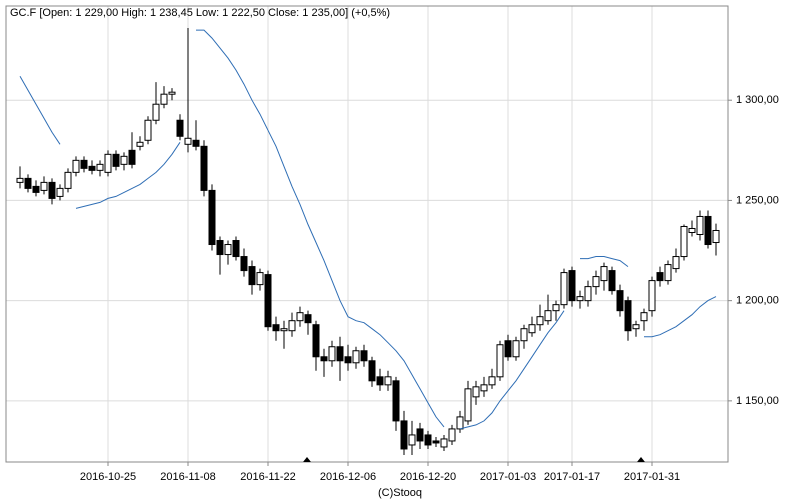 The height and width of the screenshot is (500, 800). Describe the element at coordinates (572, 477) in the screenshot. I see `x-tick-label: 2017-01-17` at that location.